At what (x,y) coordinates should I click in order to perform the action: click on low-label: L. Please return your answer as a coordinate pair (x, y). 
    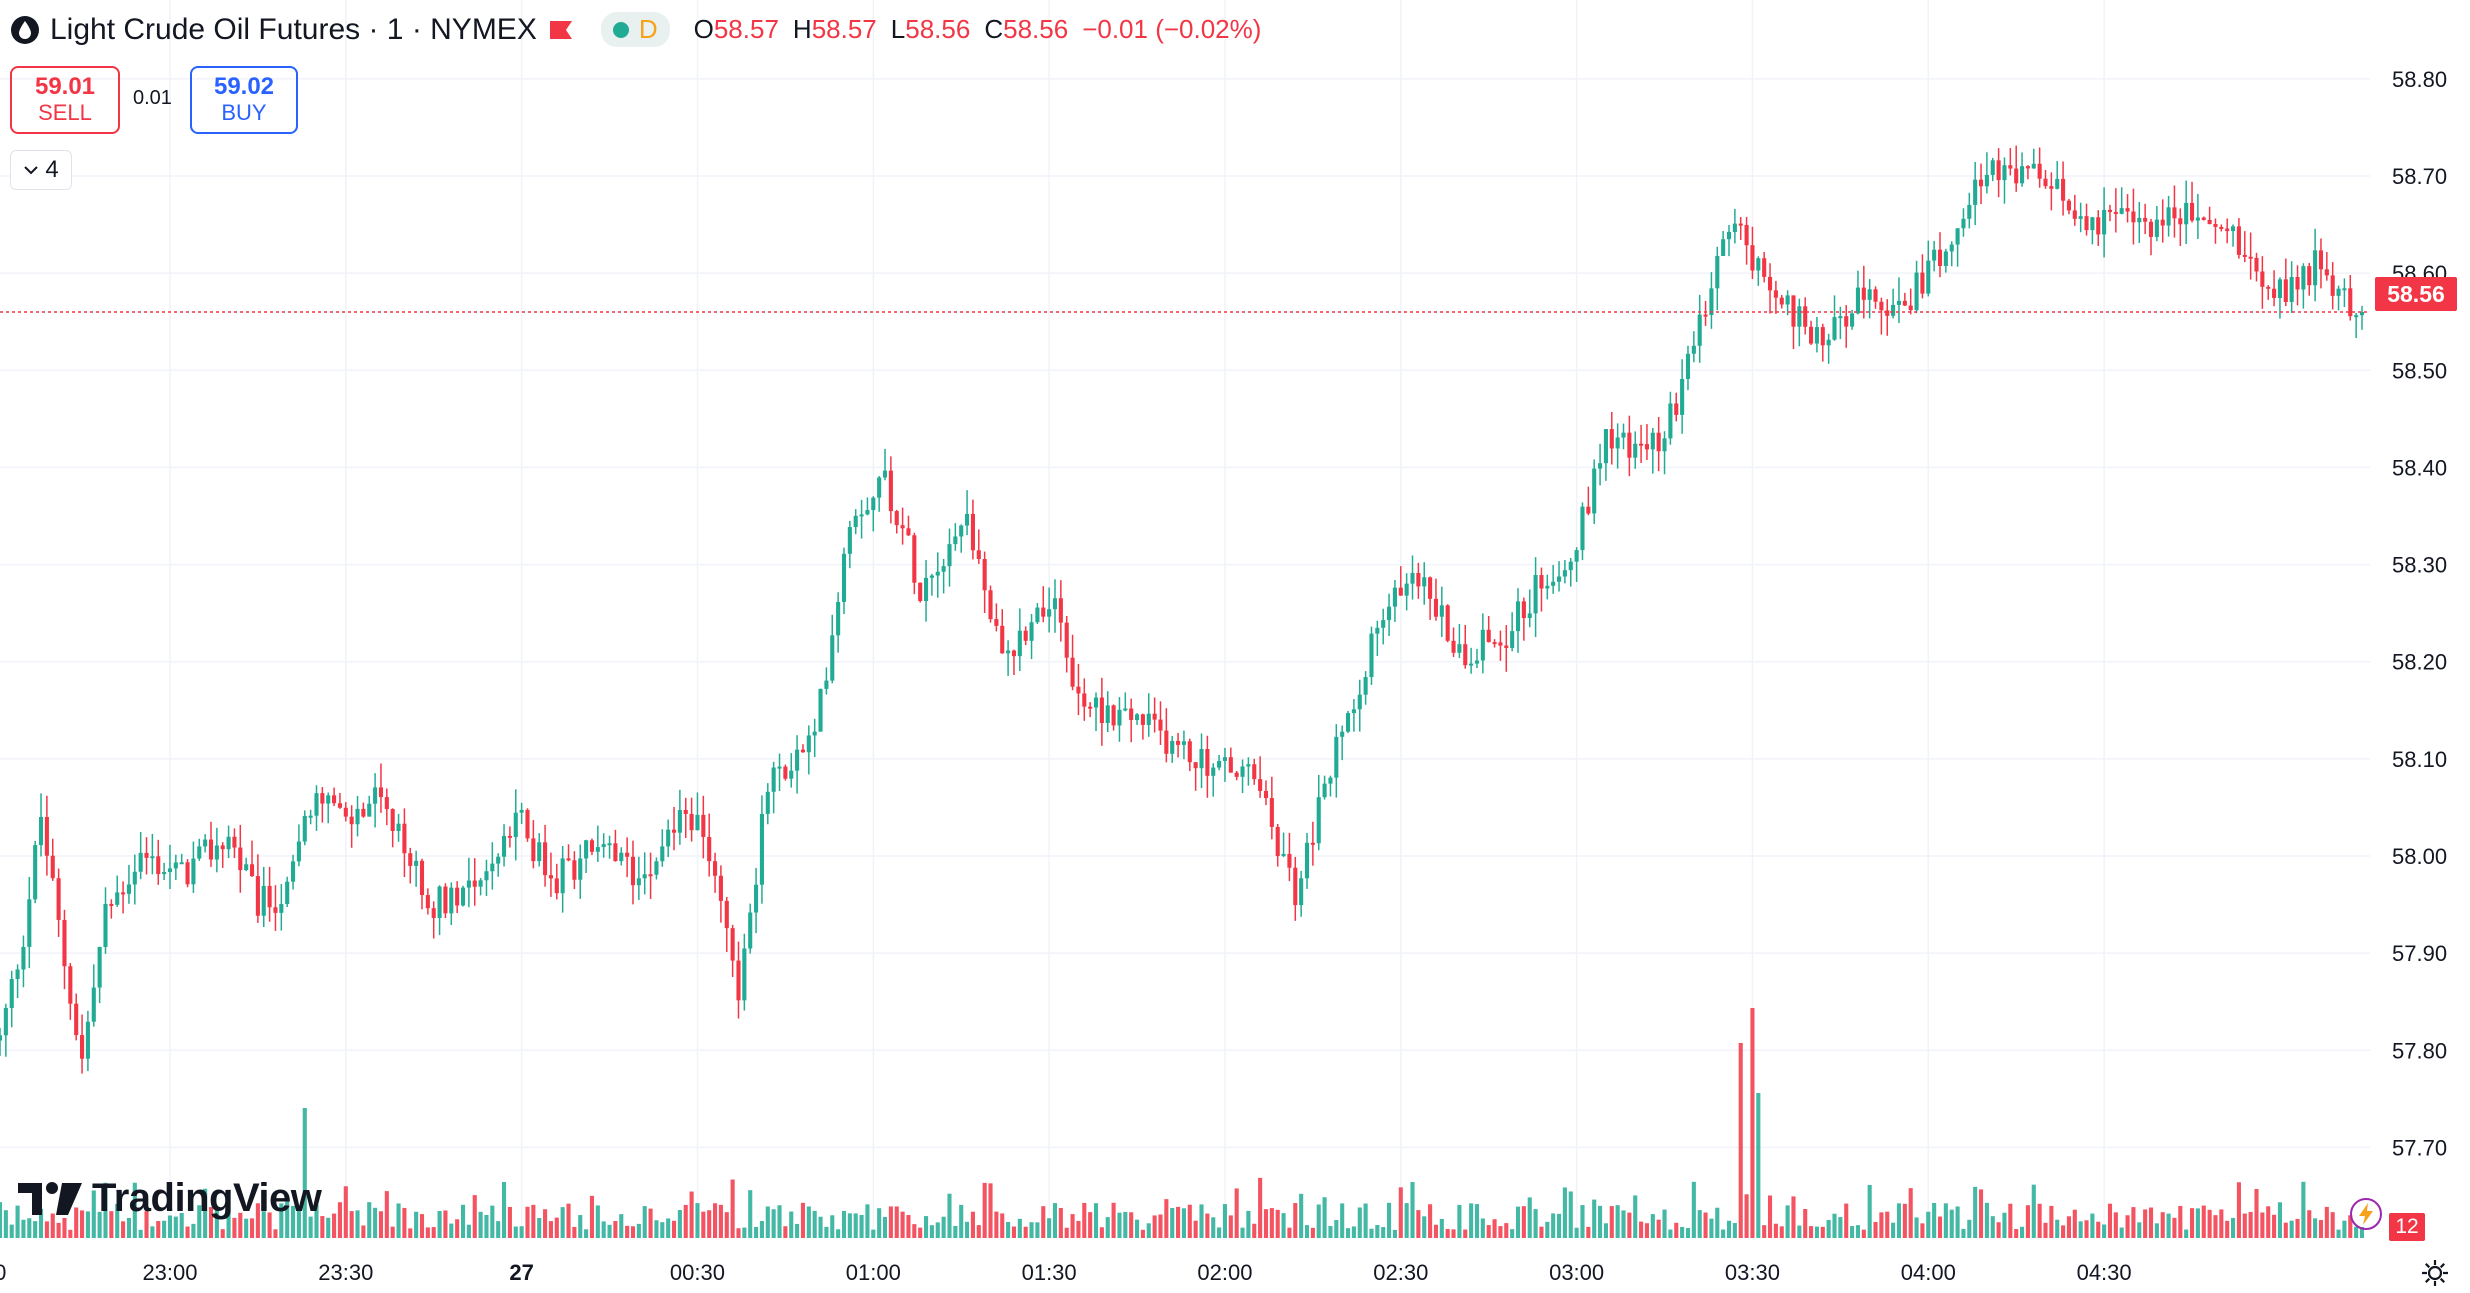
    Looking at the image, I should click on (898, 29).